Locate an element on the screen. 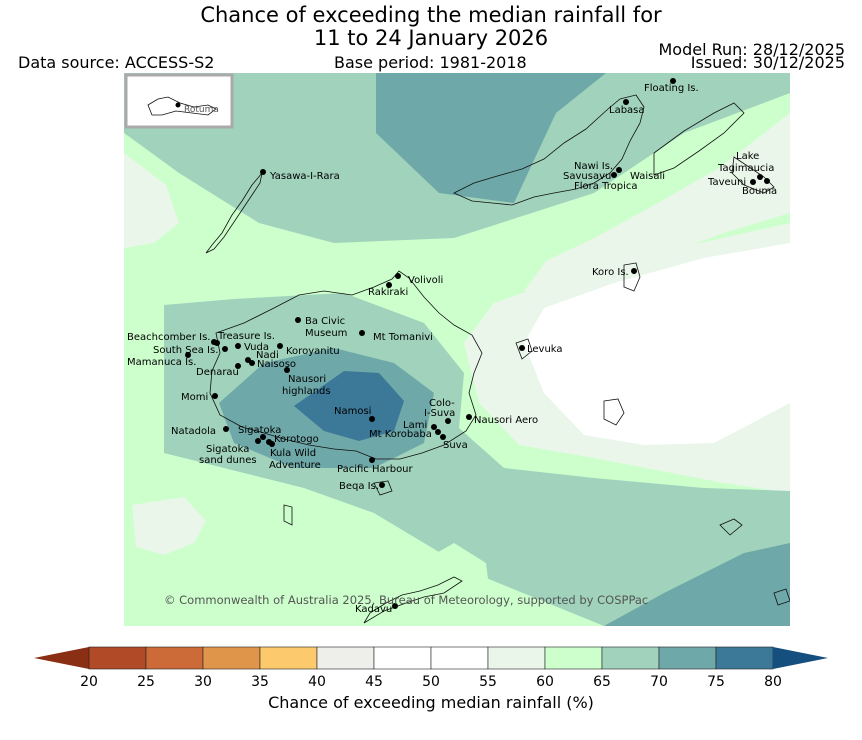  marker-treasure is located at coordinates (217, 343).